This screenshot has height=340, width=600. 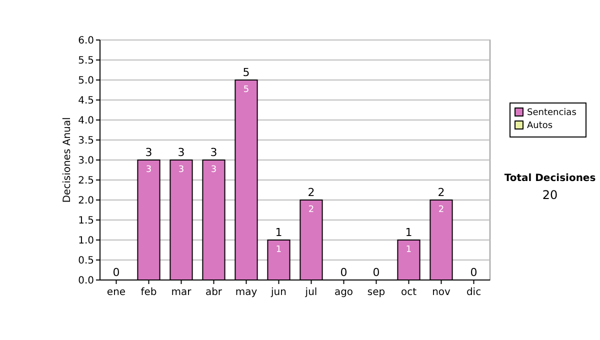 What do you see at coordinates (552, 113) in the screenshot?
I see `legend-label: Sentencias` at bounding box center [552, 113].